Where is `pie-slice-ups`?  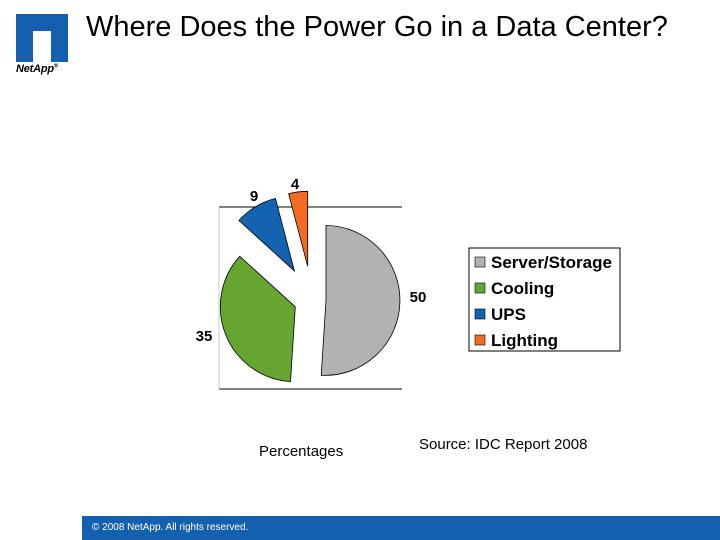 pie-slice-ups is located at coordinates (267, 235).